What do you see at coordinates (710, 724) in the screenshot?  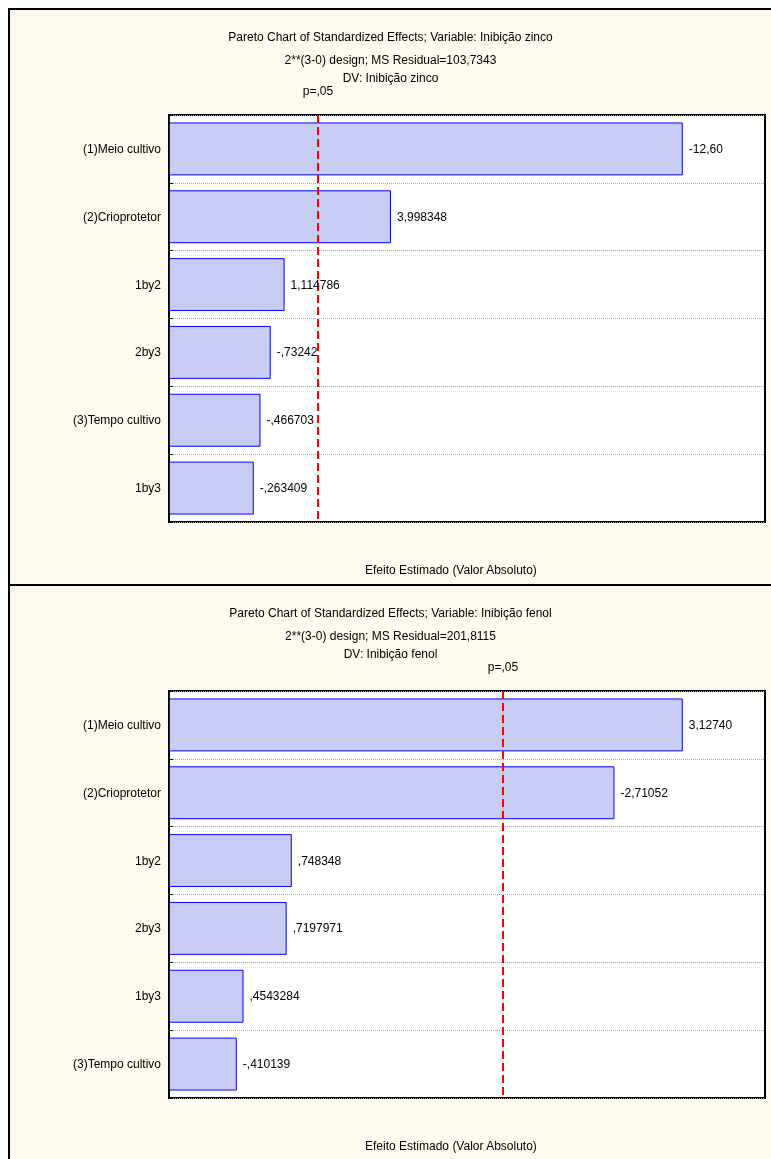 I see `annotation: 3,12740` at bounding box center [710, 724].